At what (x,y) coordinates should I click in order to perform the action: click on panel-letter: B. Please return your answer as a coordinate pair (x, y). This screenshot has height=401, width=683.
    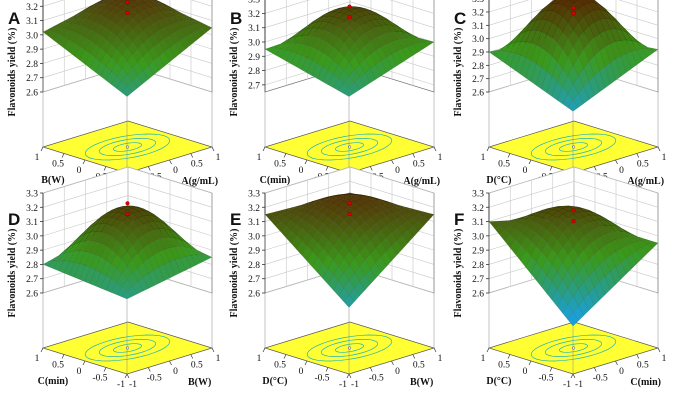
    Looking at the image, I should click on (236, 18).